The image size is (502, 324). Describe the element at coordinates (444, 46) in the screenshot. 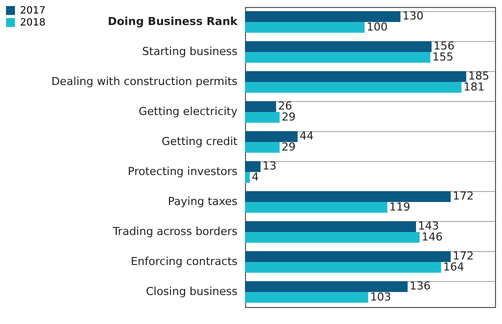

I see `data-label: 156` at that location.